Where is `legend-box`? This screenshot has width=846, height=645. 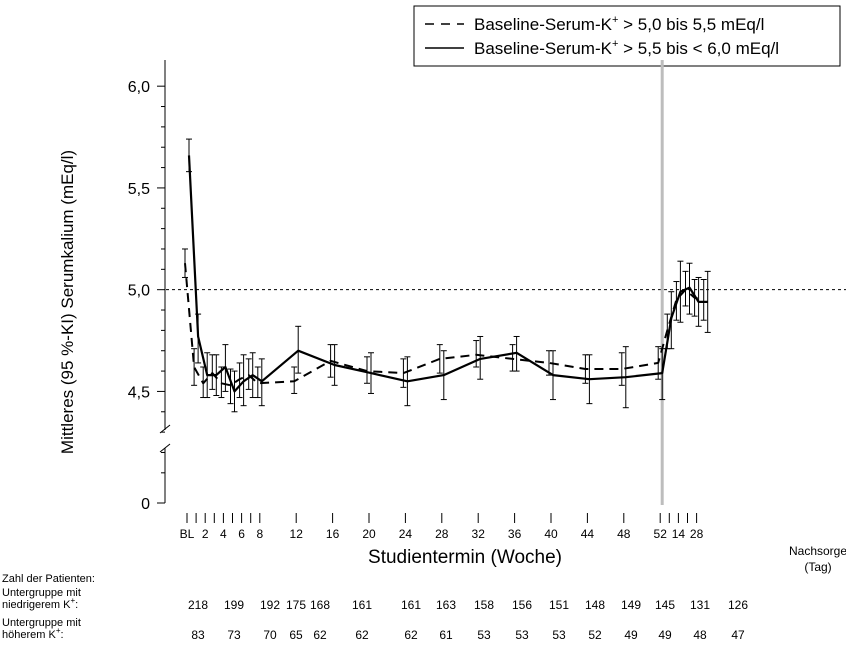 legend-box is located at coordinates (627, 36).